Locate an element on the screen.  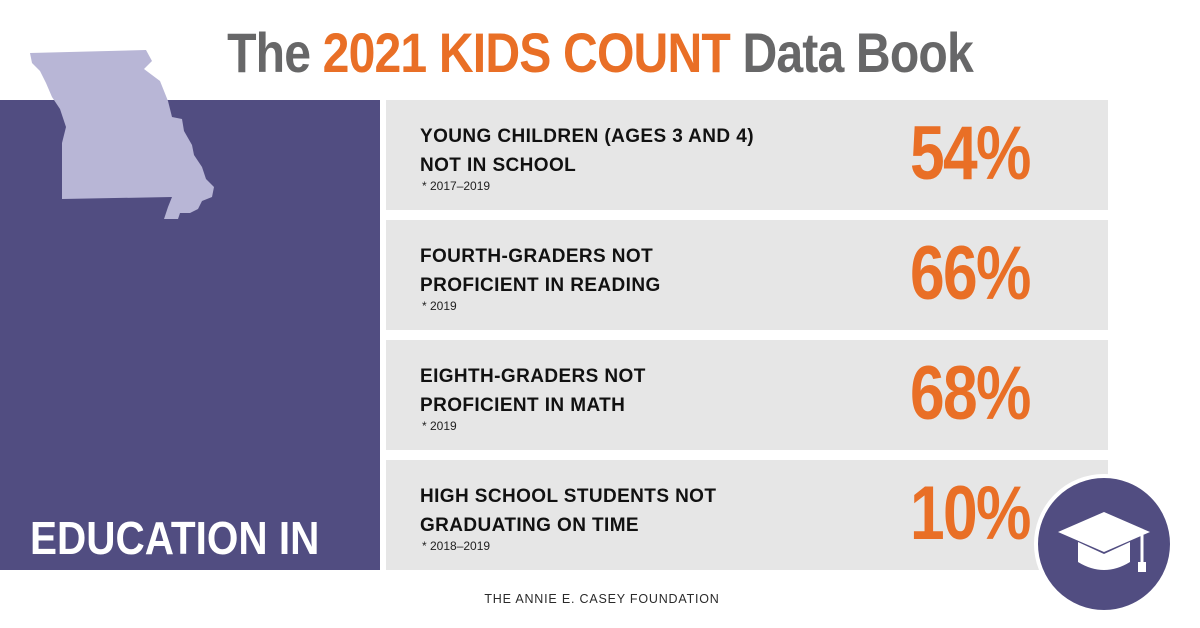
stat-value: 54% is located at coordinates (970, 153).